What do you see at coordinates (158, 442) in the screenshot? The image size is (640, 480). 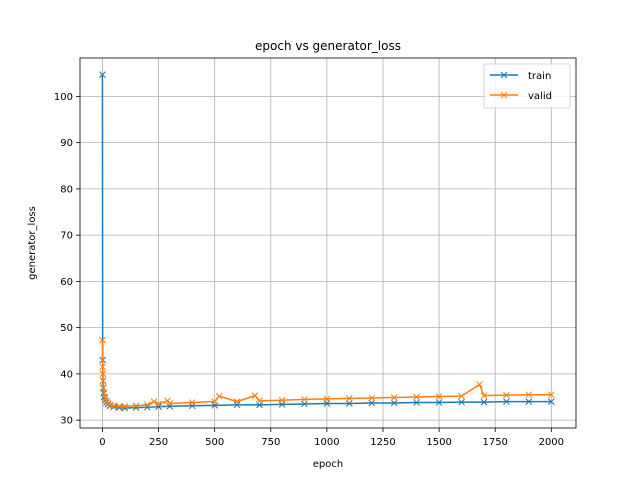 I see `x-tick-label: 250` at bounding box center [158, 442].